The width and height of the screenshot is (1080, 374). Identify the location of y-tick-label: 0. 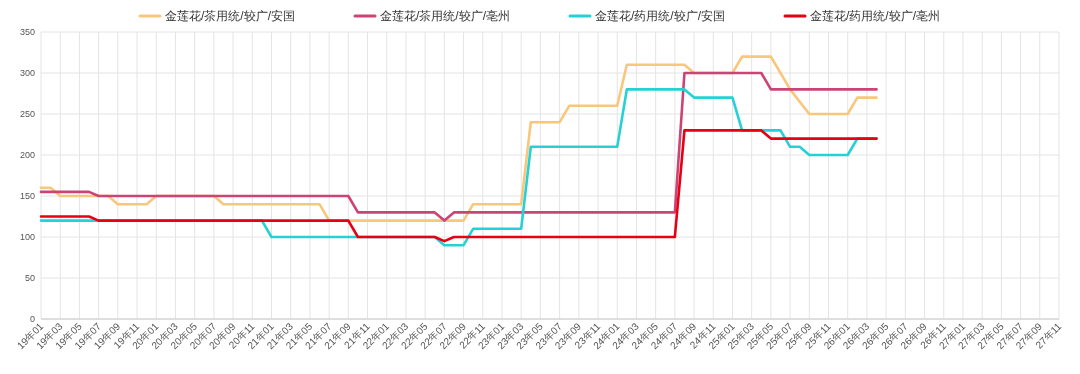
(32, 319).